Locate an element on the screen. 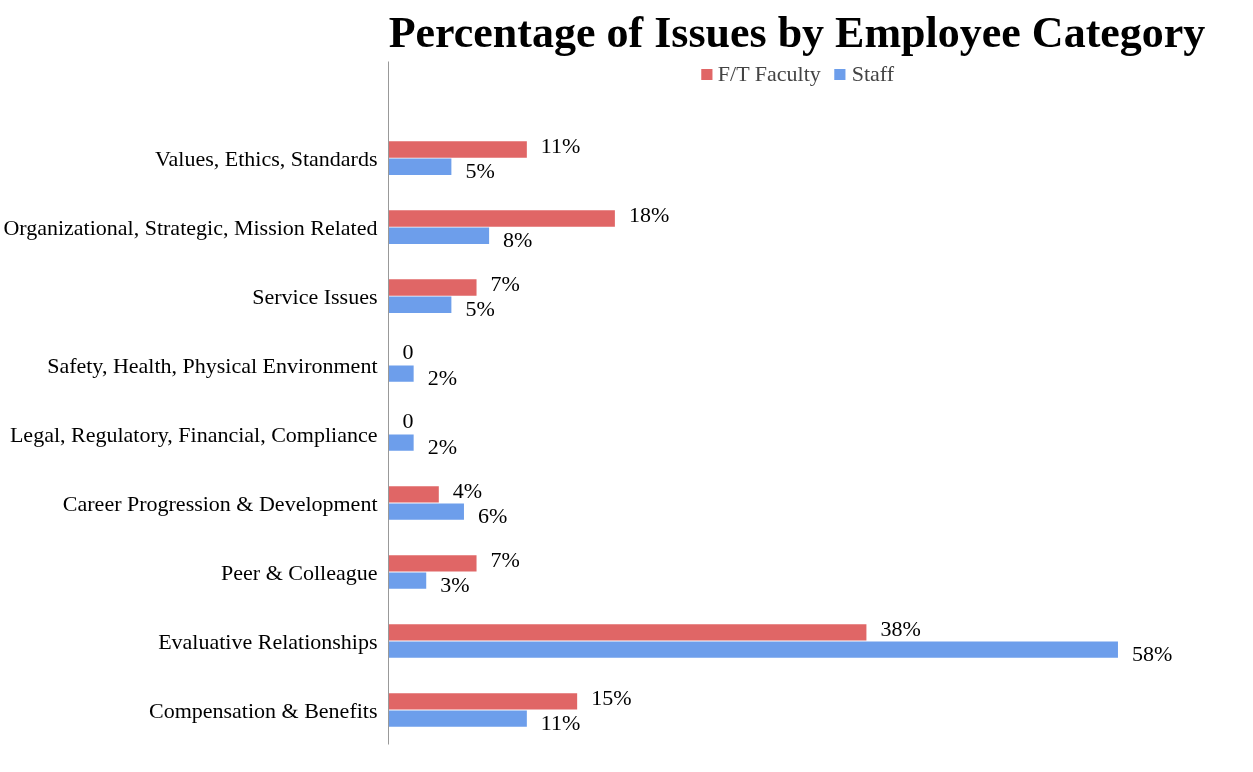 This screenshot has width=1253, height=772. y-tick-label: Peer & Colleague is located at coordinates (299, 572).